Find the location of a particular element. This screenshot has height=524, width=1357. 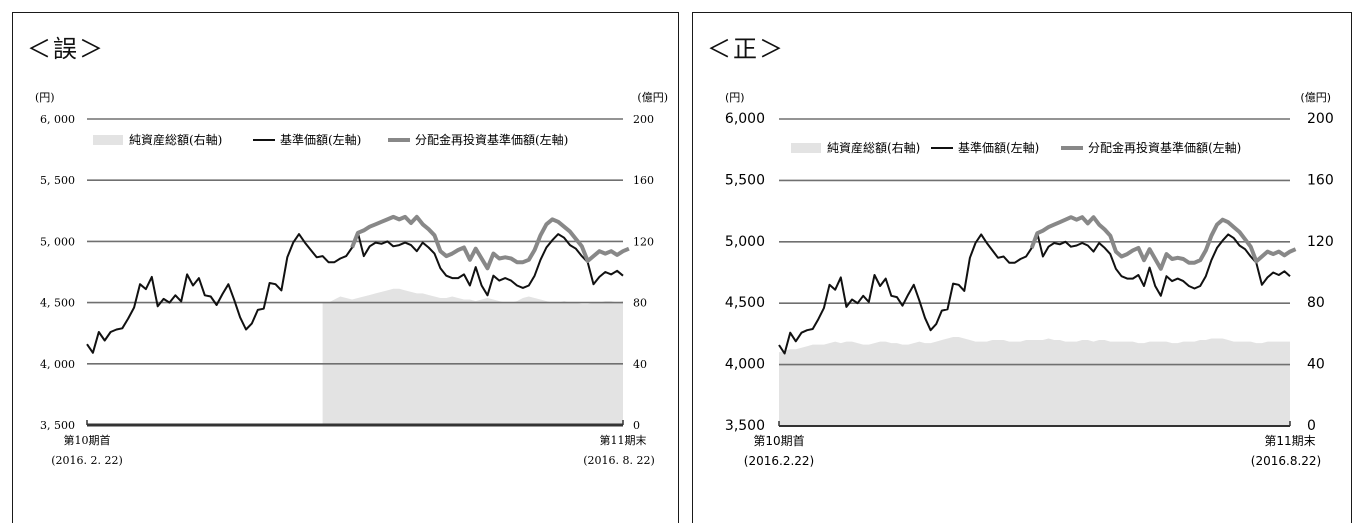

left-tick-label: 4, 500 is located at coordinates (57, 303).